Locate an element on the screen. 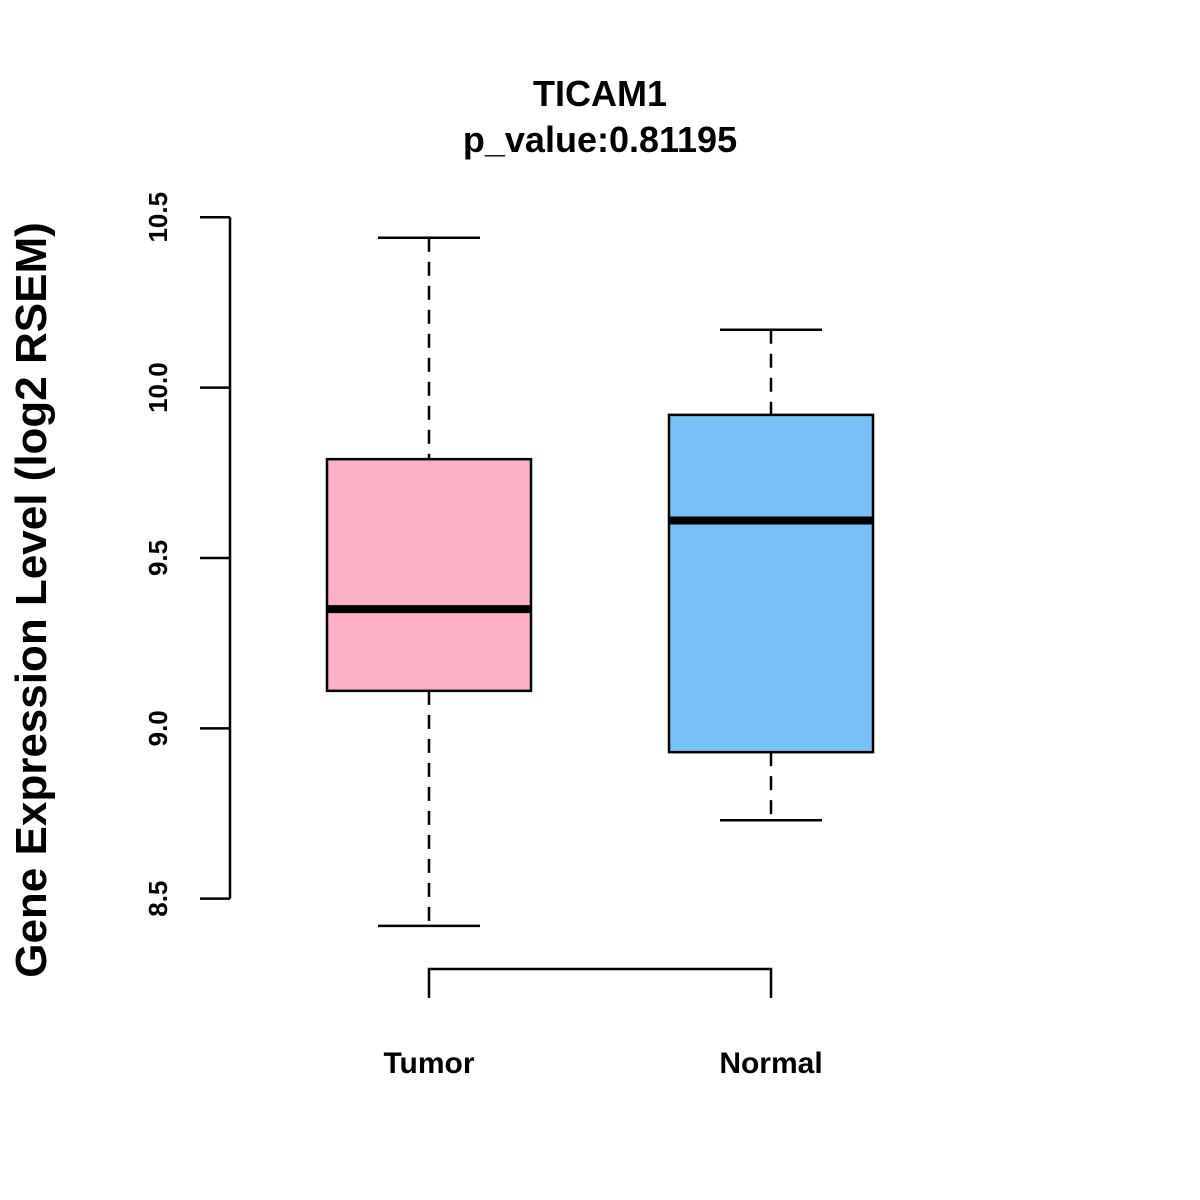  y-tick-label: 10.0 is located at coordinates (158, 387).